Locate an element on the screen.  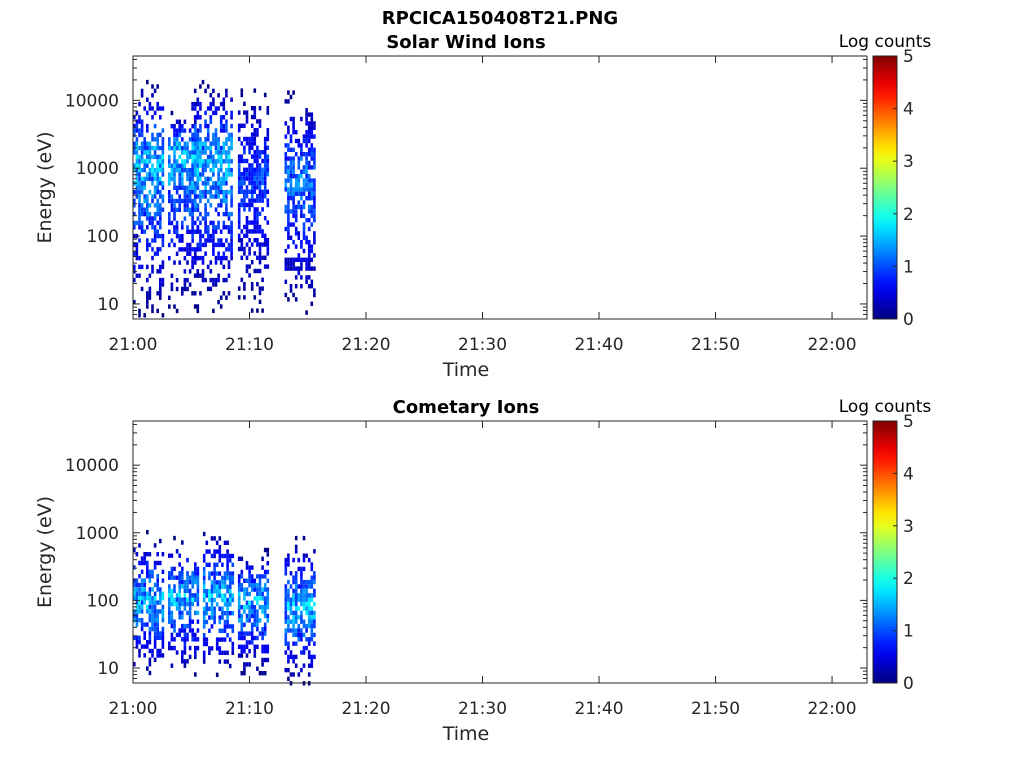
burst-group is located at coordinates (149, 198).